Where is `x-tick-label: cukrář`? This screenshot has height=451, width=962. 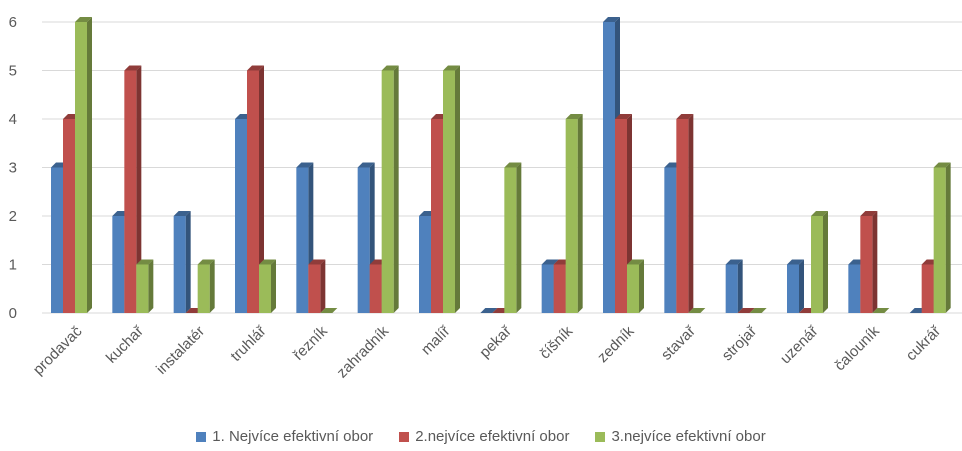
x-tick-label: cukrář is located at coordinates (924, 343).